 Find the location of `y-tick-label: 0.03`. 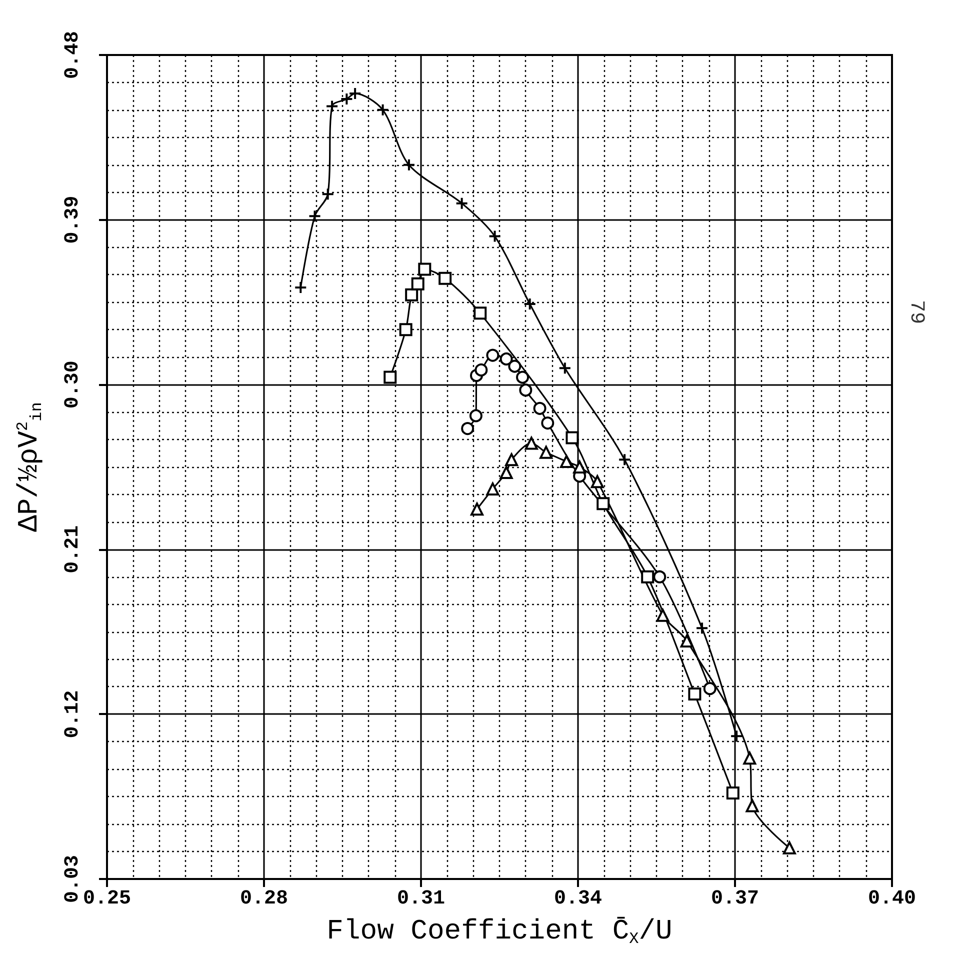

y-tick-label: 0.03 is located at coordinates (73, 879).